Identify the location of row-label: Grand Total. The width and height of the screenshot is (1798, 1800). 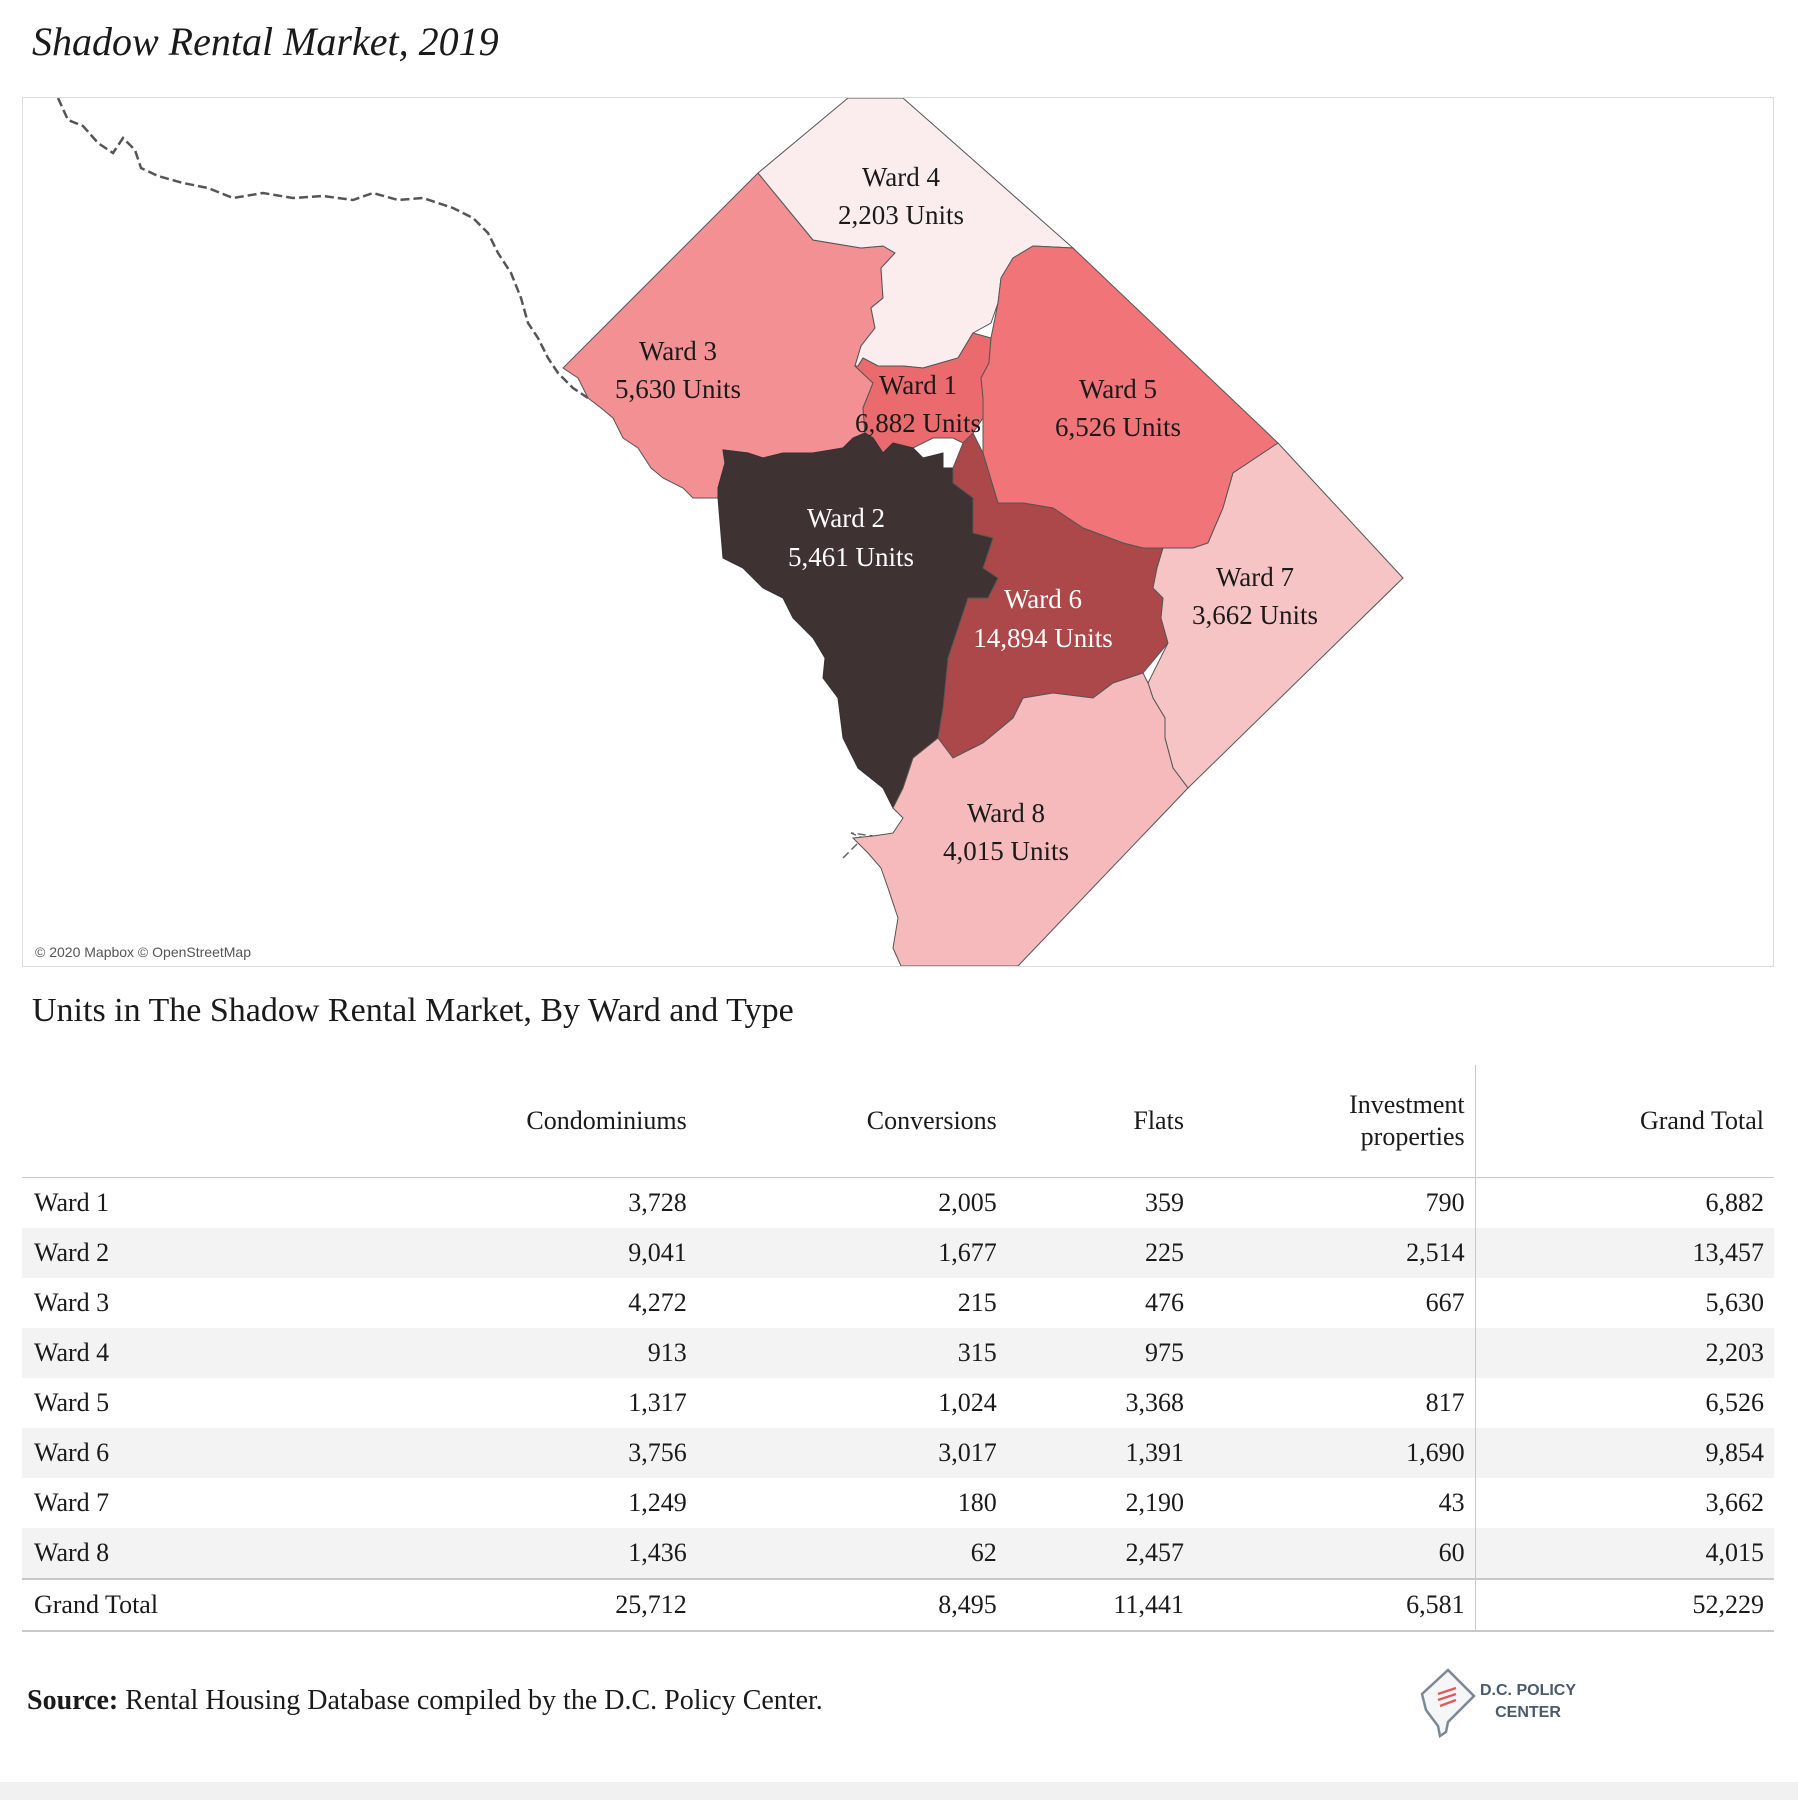
(173, 1605).